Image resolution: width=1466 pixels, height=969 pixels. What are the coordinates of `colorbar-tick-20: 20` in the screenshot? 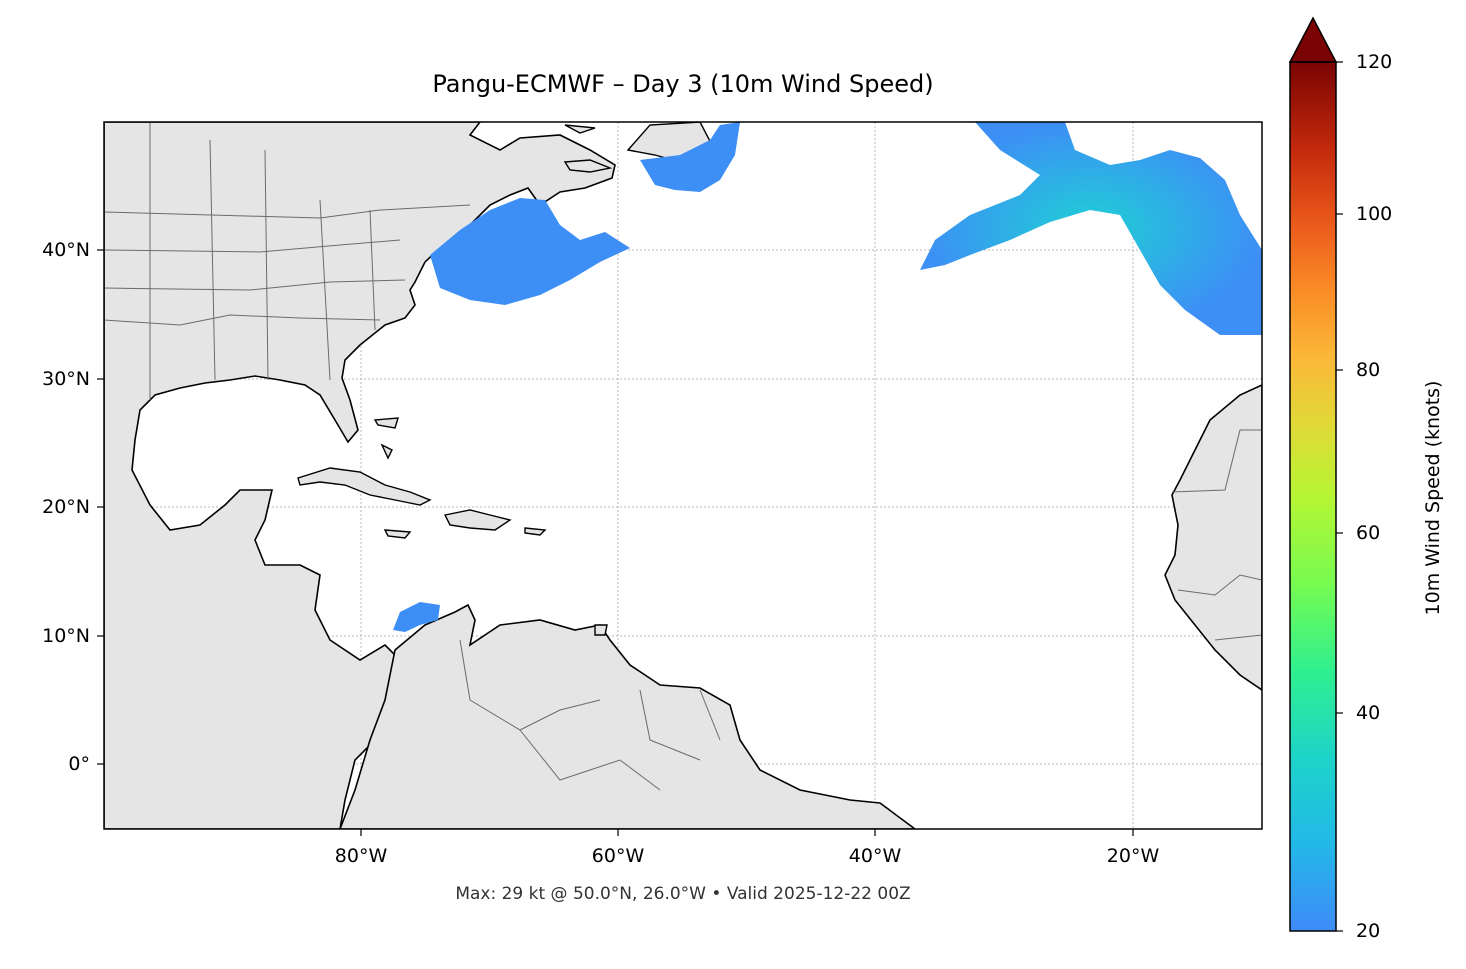 It's located at (1368, 931).